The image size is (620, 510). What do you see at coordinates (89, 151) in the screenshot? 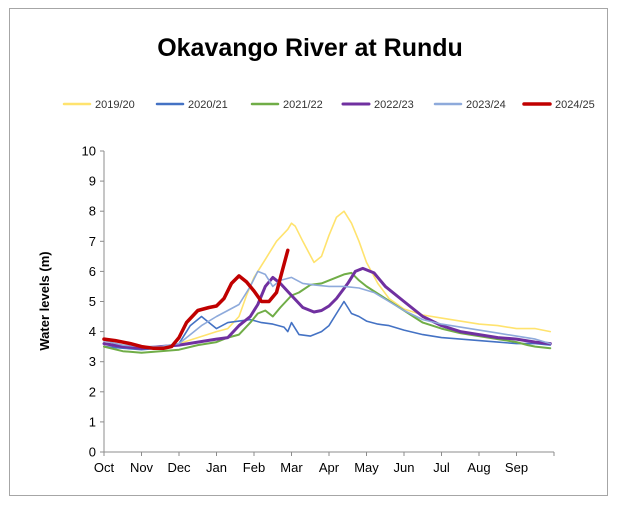
I see `y-tick-label: 10` at bounding box center [89, 151].